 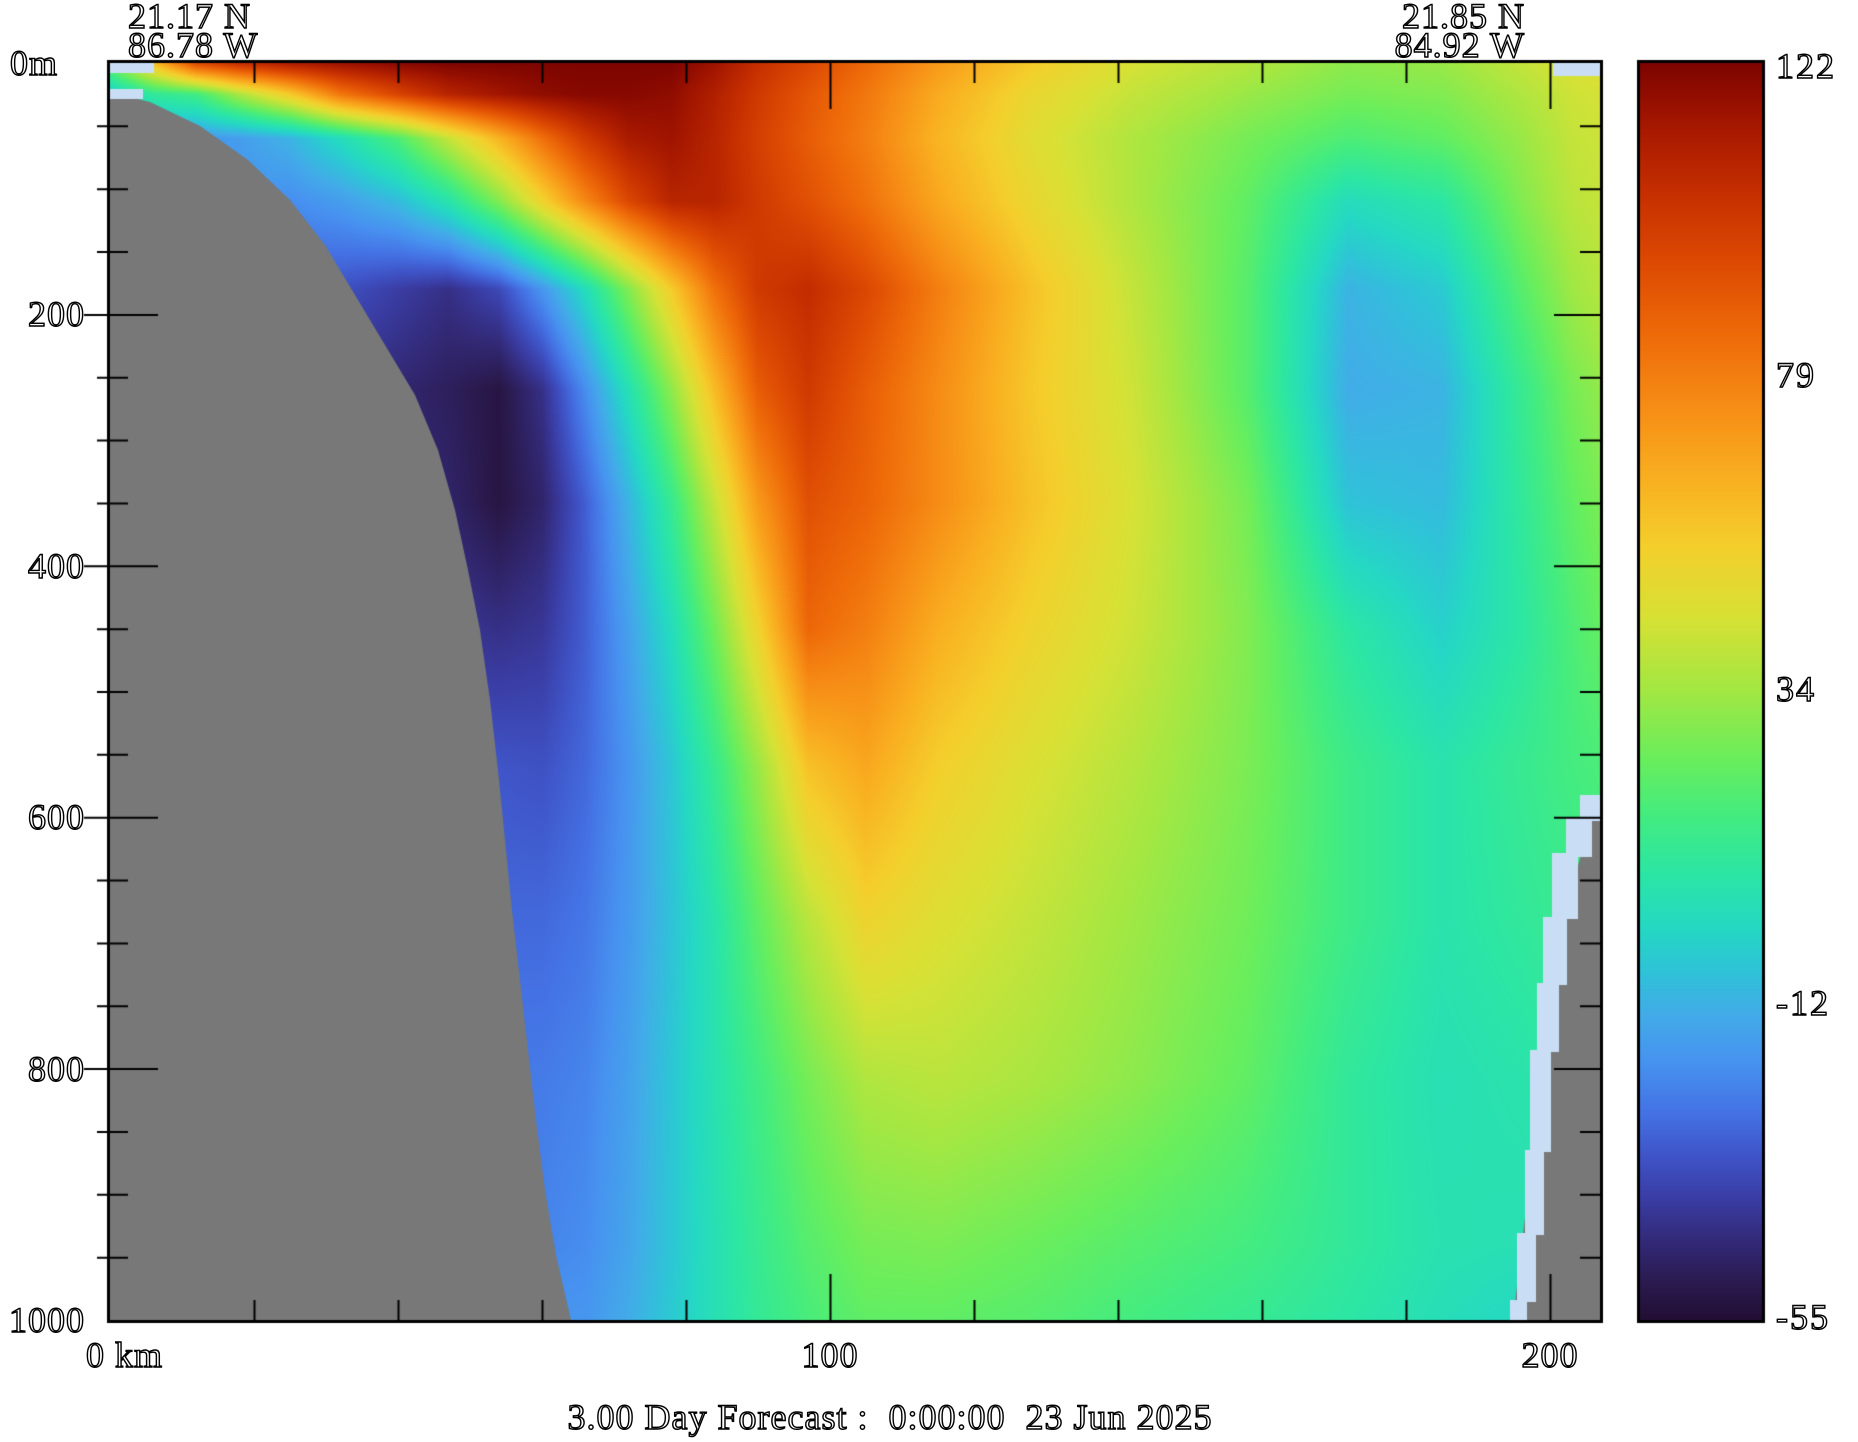 What do you see at coordinates (56, 1068) in the screenshot?
I see `depth-label-800: 800` at bounding box center [56, 1068].